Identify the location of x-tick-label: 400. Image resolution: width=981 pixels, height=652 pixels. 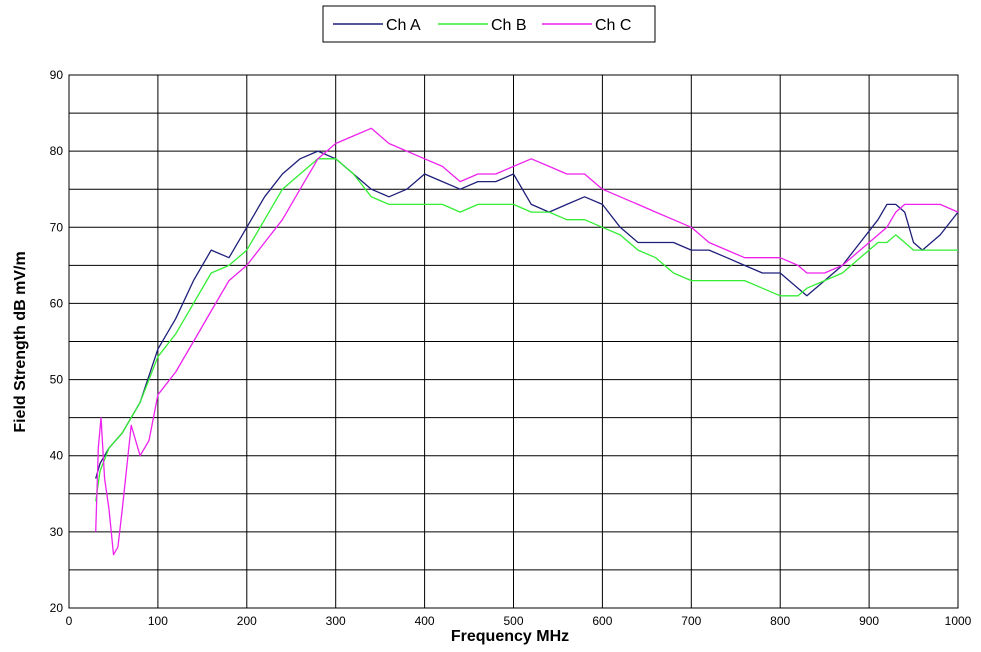
(425, 621).